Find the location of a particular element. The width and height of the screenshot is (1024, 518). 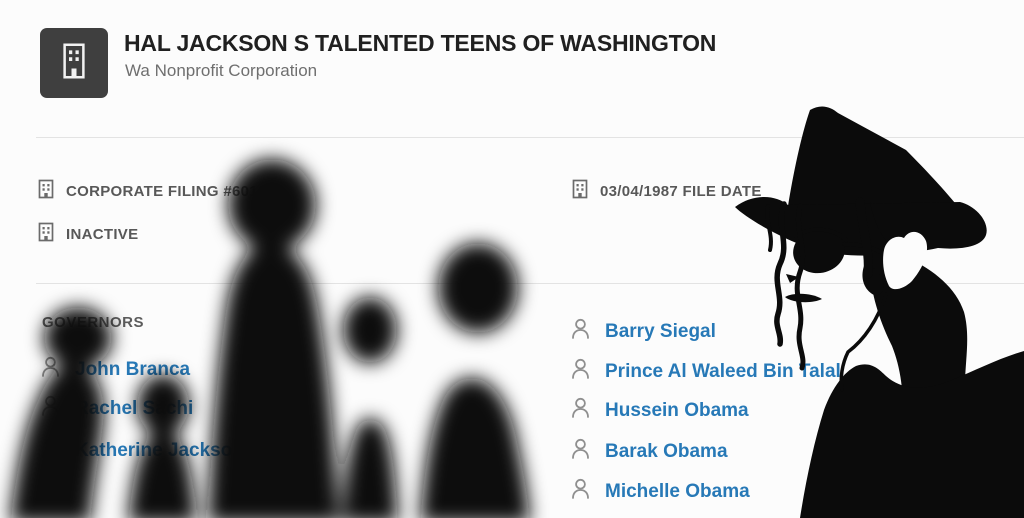

file-date-text: 03/04/1987 FILE DATE is located at coordinates (681, 191).